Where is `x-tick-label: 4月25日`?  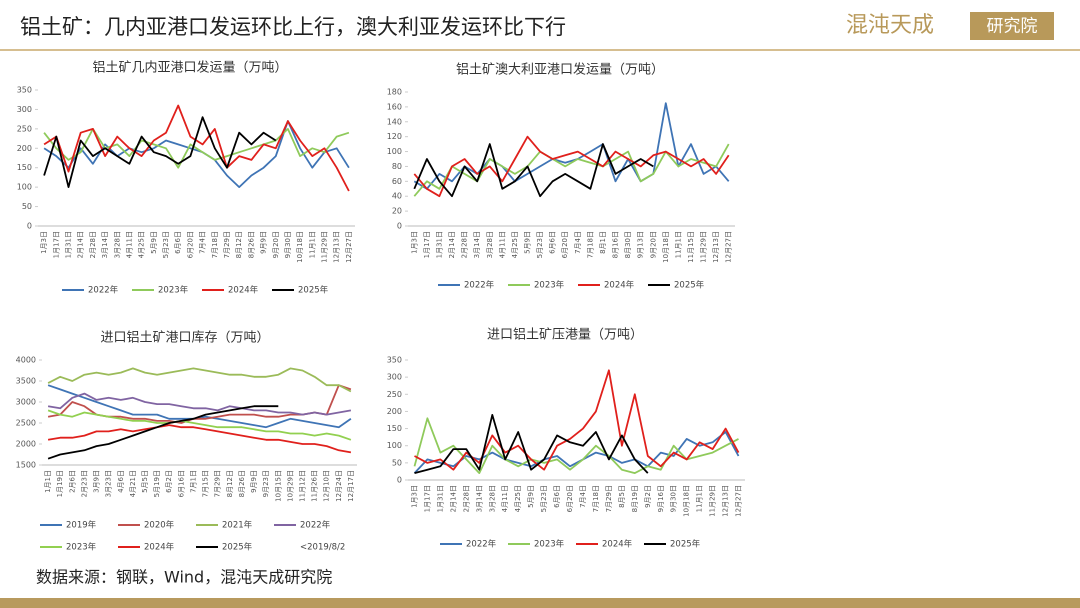
x-tick-label: 4月25日 is located at coordinates (142, 244).